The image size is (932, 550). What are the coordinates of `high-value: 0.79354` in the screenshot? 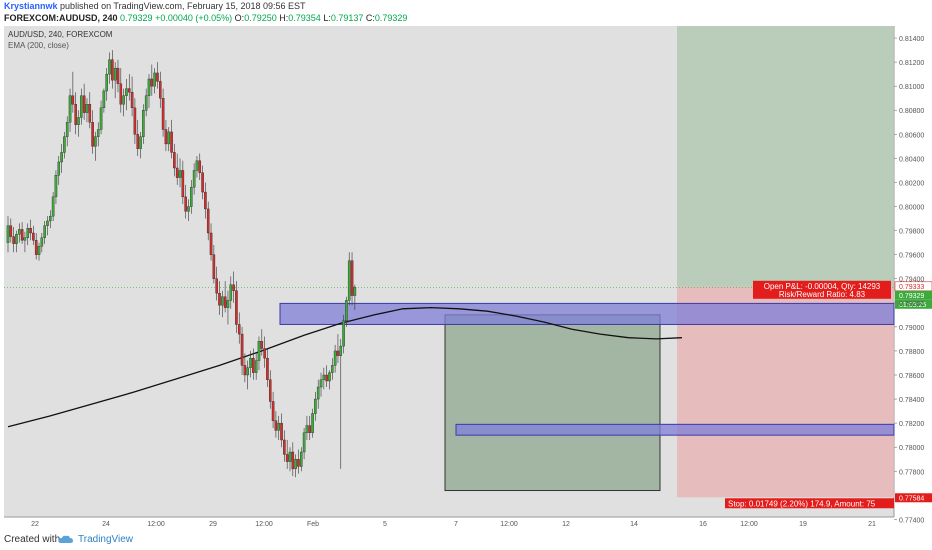 It's located at (304, 18).